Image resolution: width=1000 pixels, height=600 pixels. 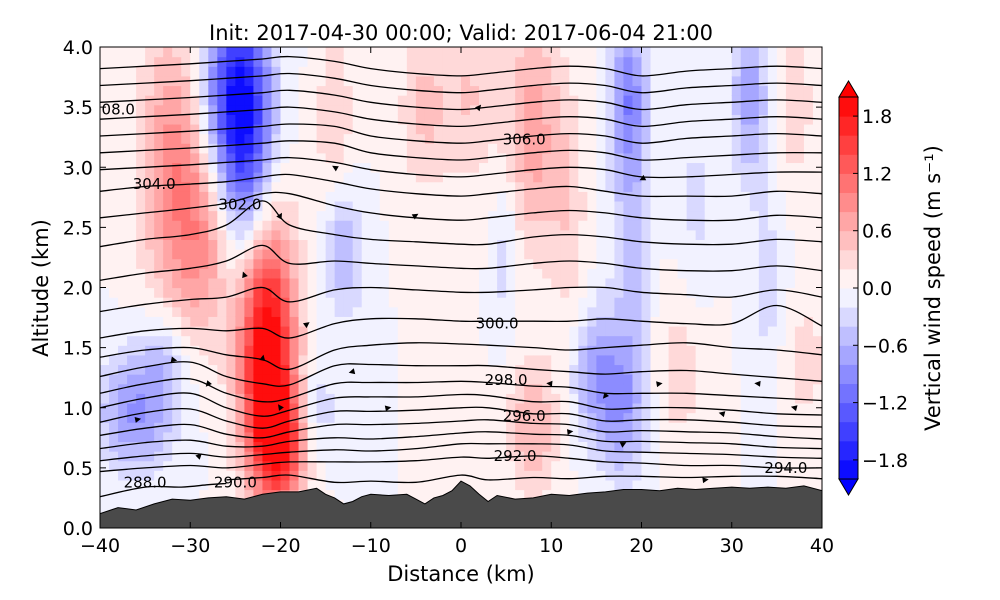 What do you see at coordinates (732, 546) in the screenshot?
I see `x-tick-label: 30` at bounding box center [732, 546].